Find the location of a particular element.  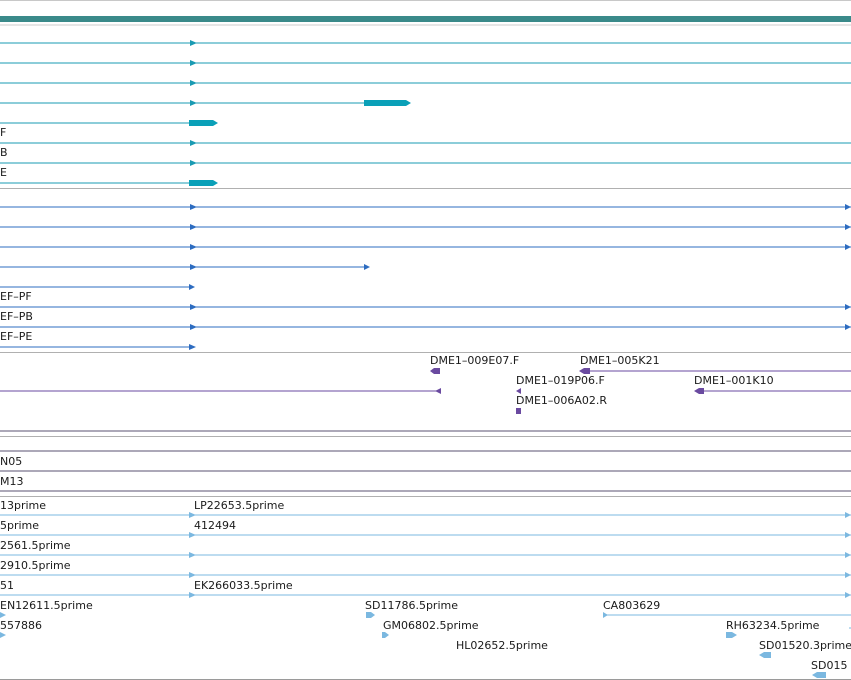

clone-label: DME1–019P06.F is located at coordinates (560, 380).